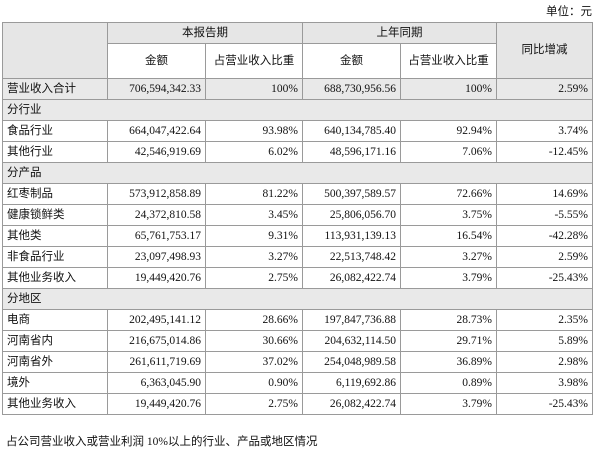 This screenshot has height=453, width=600. What do you see at coordinates (351, 383) in the screenshot?
I see `cell: 6,119,692.86` at bounding box center [351, 383].